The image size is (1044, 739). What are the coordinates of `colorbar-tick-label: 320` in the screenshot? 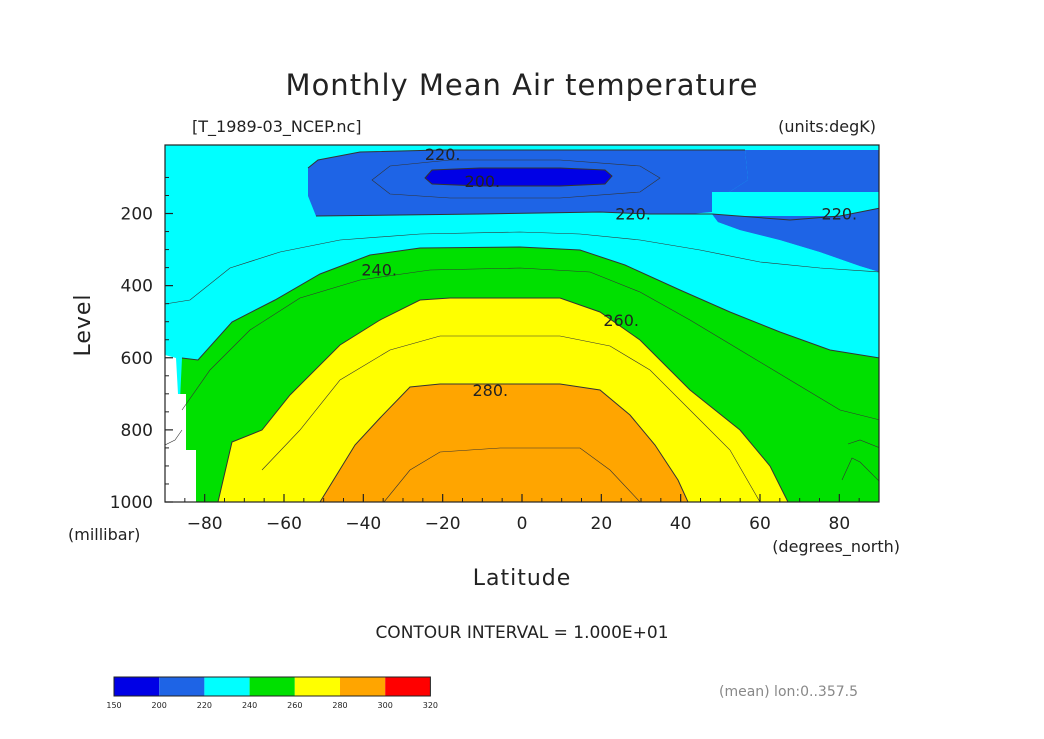 It's located at (430, 705).